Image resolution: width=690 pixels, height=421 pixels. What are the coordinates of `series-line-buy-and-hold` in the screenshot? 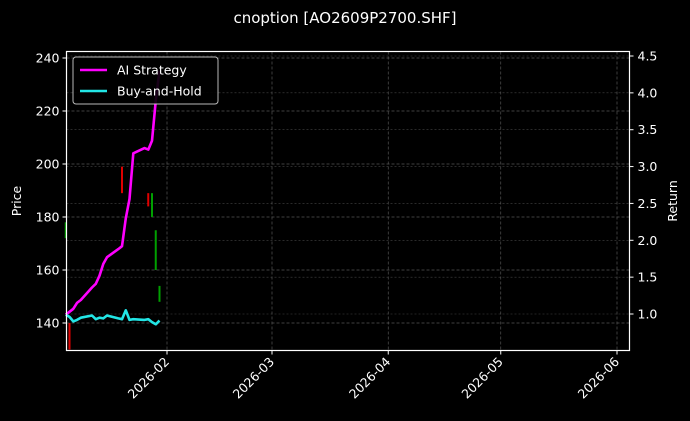 It's located at (113, 317).